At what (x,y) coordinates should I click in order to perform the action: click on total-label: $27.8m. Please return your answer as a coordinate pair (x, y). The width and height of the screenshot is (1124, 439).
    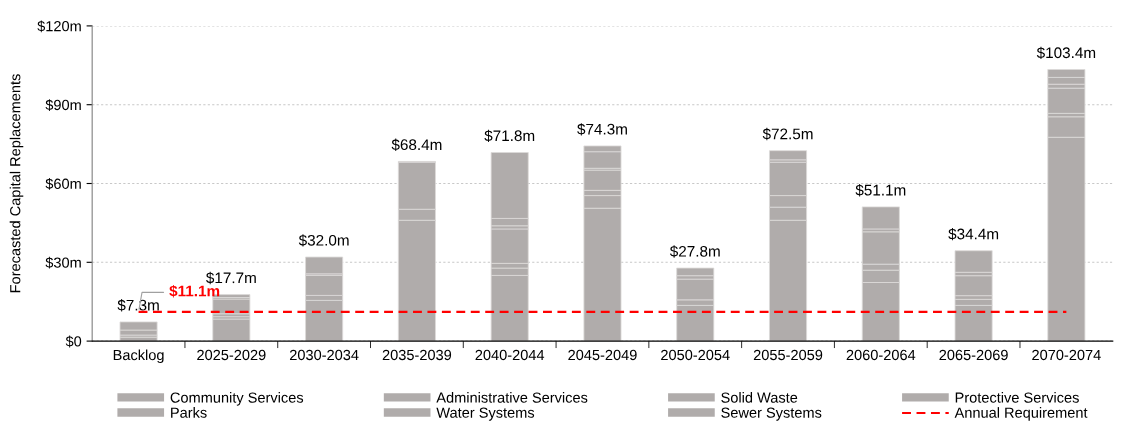
    Looking at the image, I should click on (694, 251).